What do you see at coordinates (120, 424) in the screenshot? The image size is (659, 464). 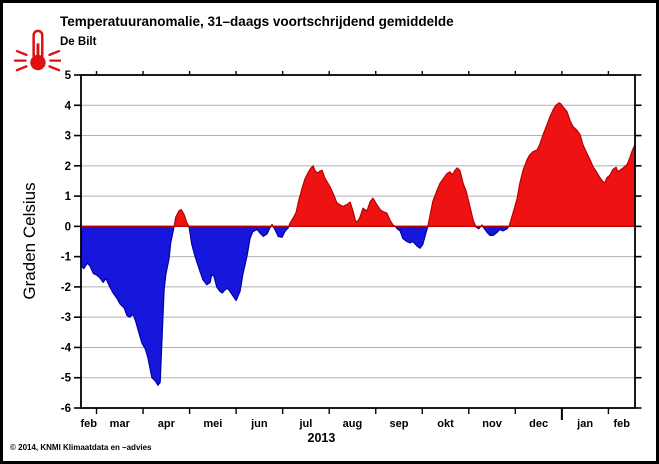 I see `month-label: mar` at bounding box center [120, 424].